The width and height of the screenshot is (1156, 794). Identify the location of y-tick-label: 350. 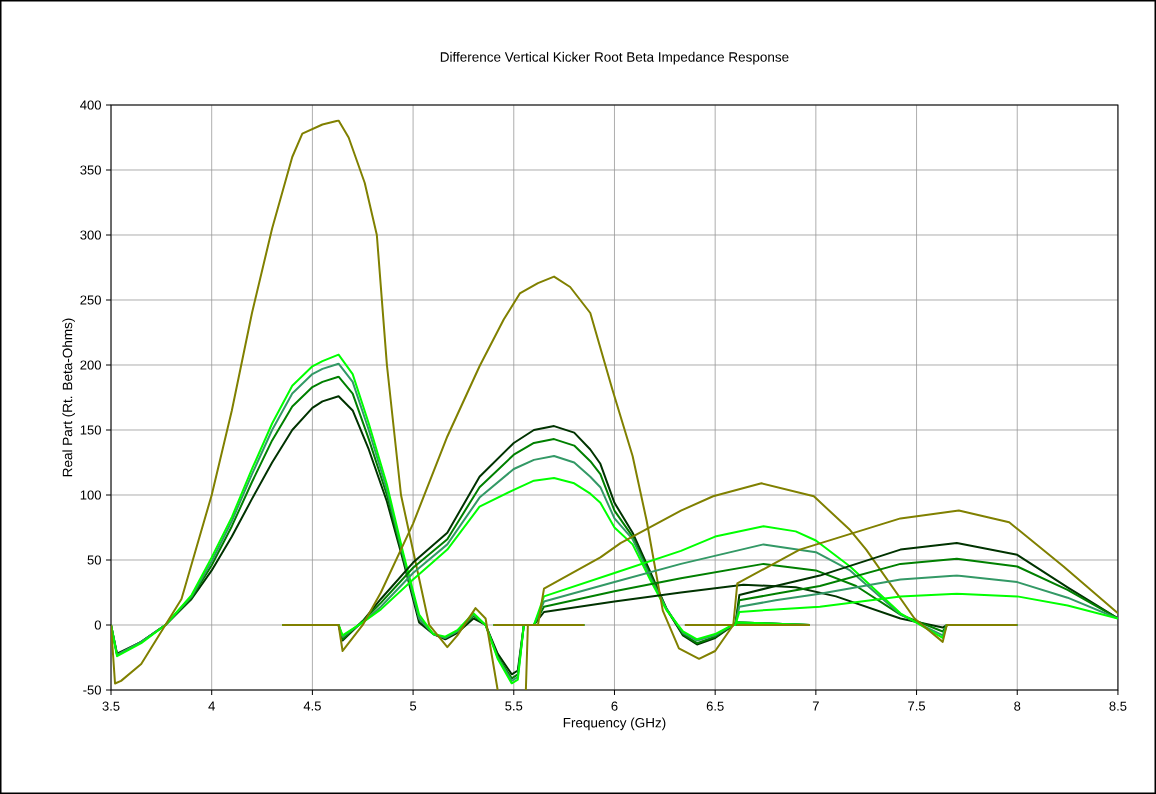
(90, 170).